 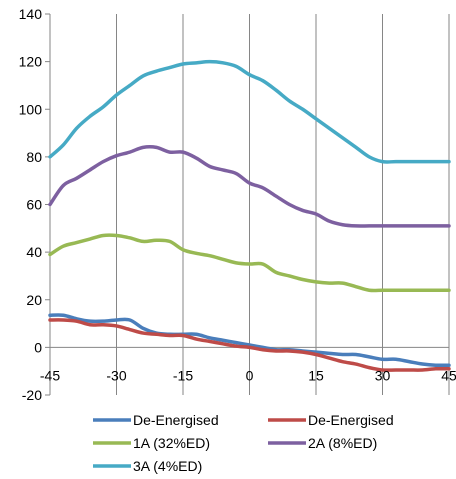 I want to click on y-tick-label-5: 80, so click(x=34, y=157).